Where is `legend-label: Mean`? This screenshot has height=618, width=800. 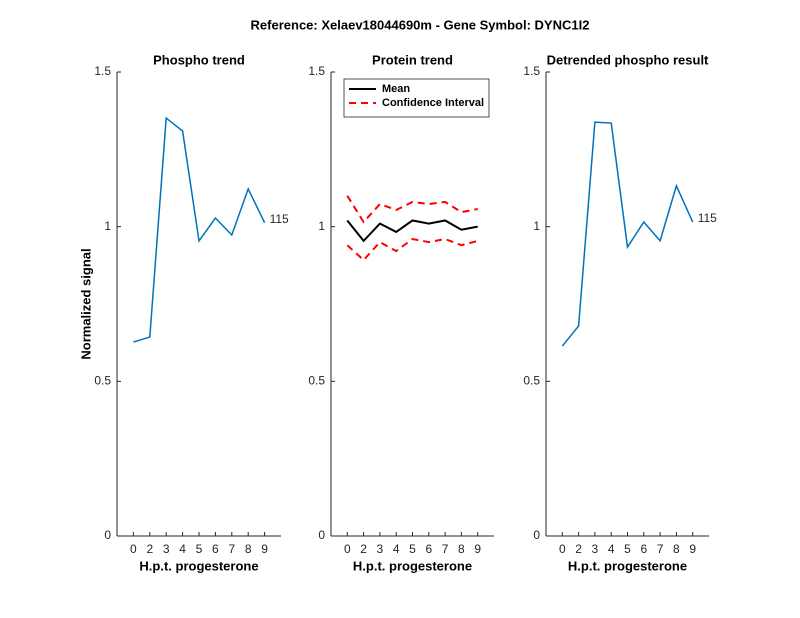 legend-label: Mean is located at coordinates (396, 89).